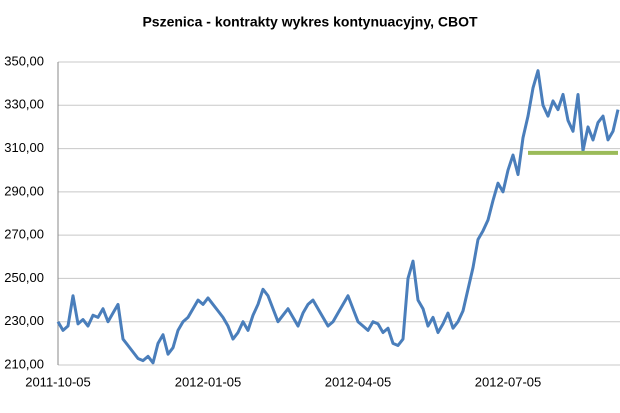 The height and width of the screenshot is (413, 620). Describe the element at coordinates (24, 320) in the screenshot. I see `y-tick-label: 230,00` at that location.